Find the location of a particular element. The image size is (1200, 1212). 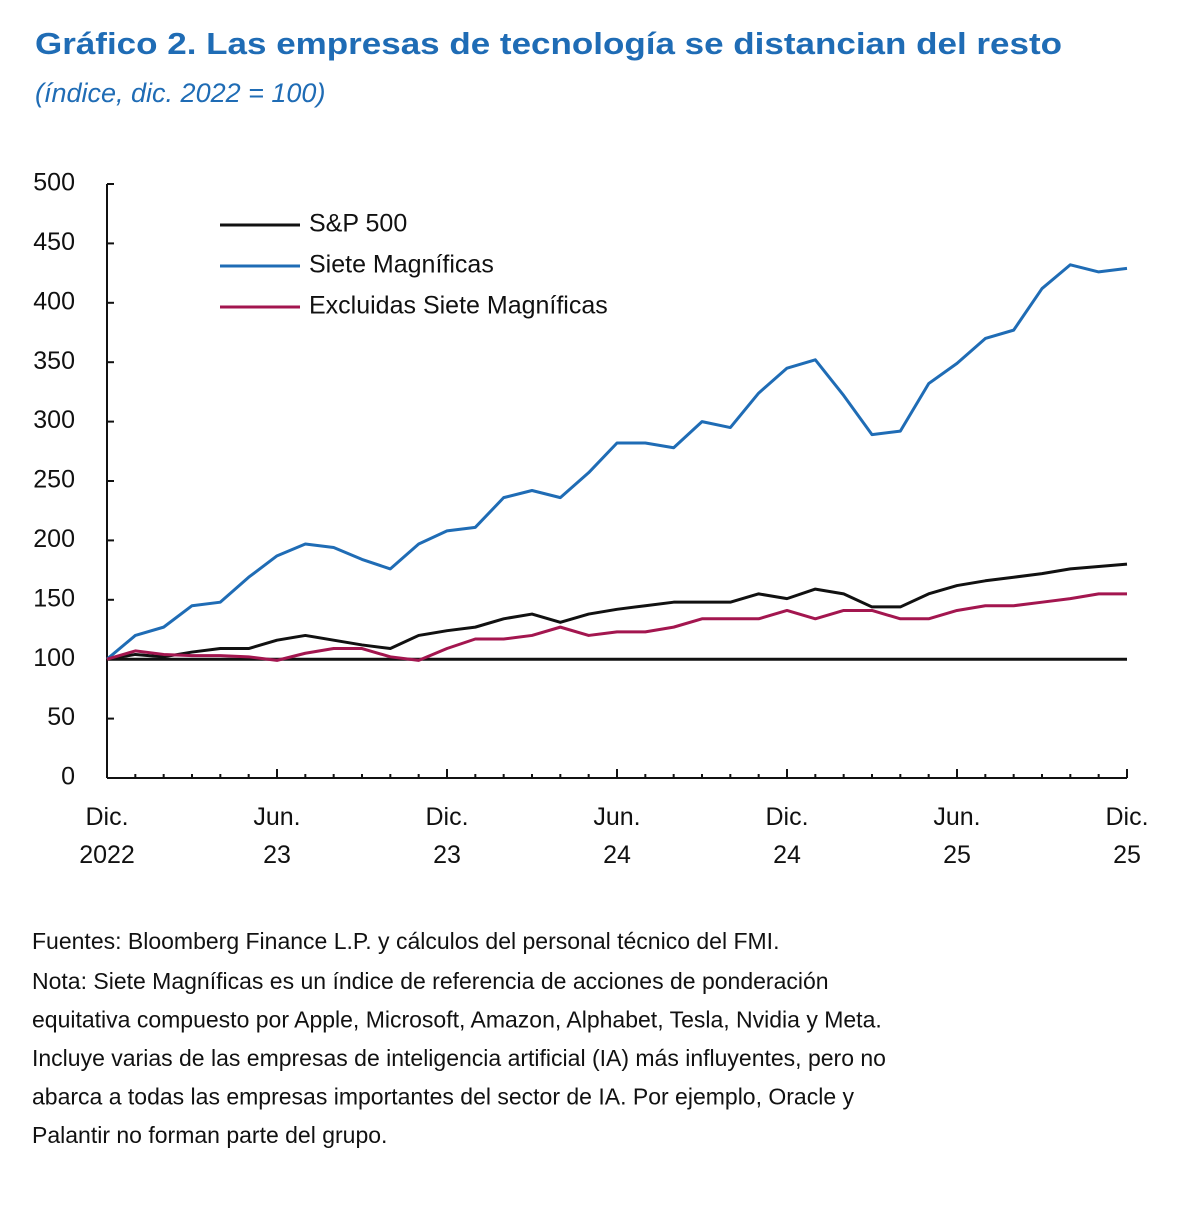

x-tick-label: Jun. 24 is located at coordinates (616, 836).